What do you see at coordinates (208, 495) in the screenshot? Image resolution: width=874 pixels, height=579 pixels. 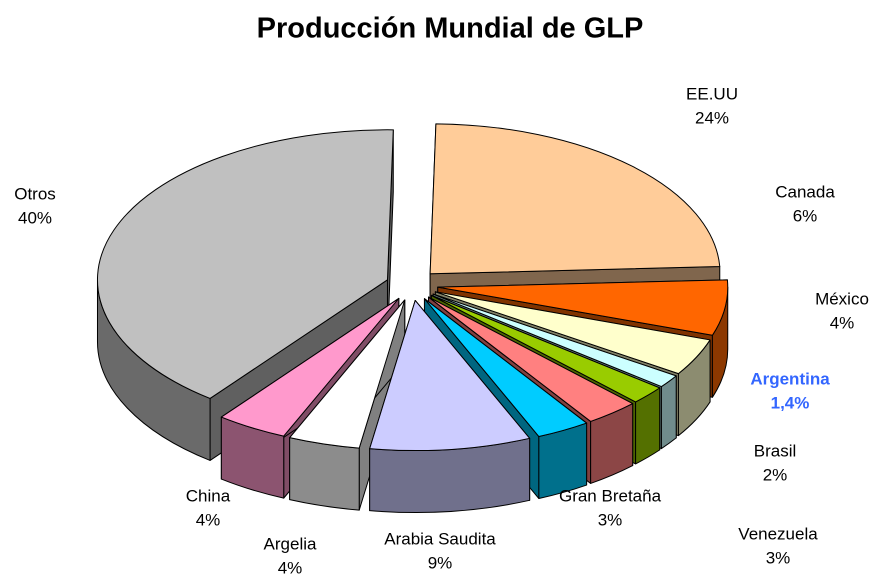 I see `slice-label: China` at bounding box center [208, 495].